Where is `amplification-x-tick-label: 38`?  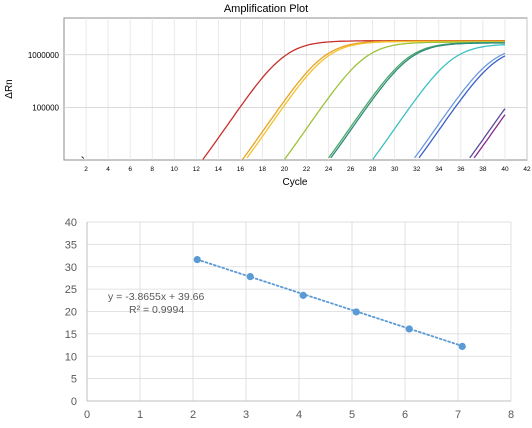
amplification-x-tick-label: 38 is located at coordinates (483, 169).